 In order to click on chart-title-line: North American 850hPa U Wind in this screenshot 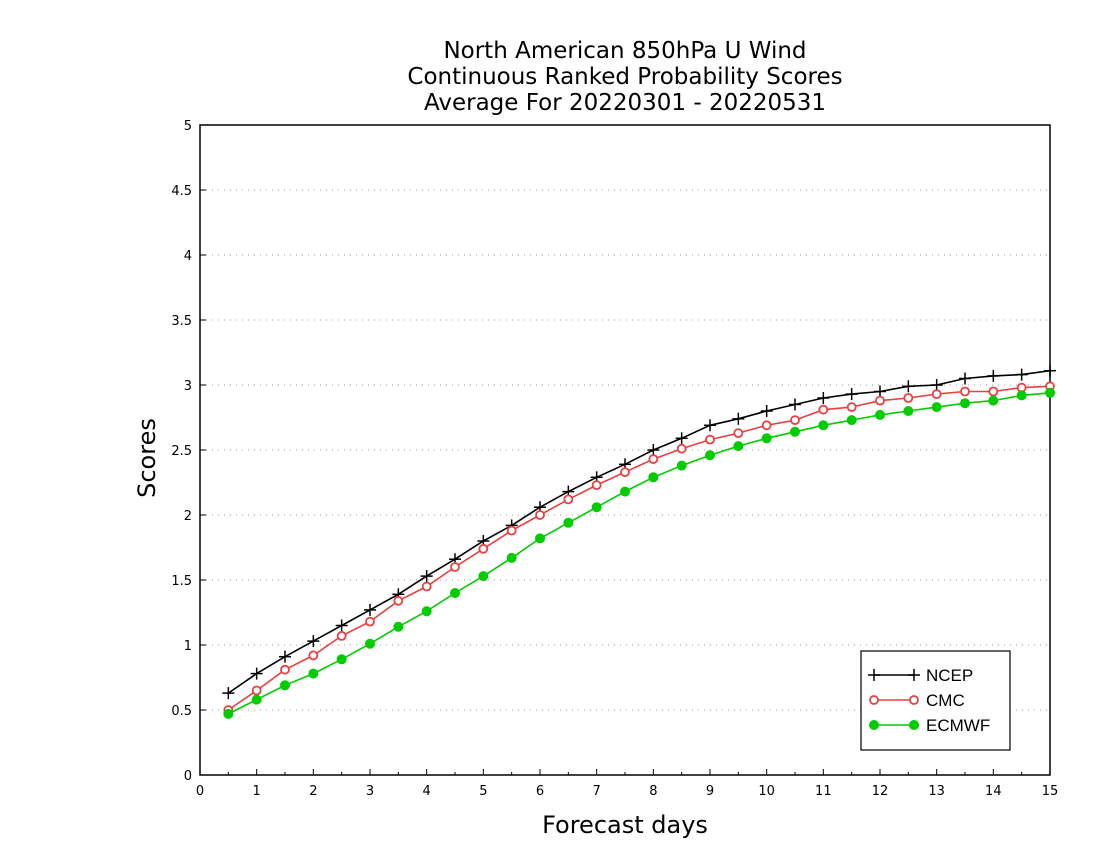, I will do `click(624, 51)`.